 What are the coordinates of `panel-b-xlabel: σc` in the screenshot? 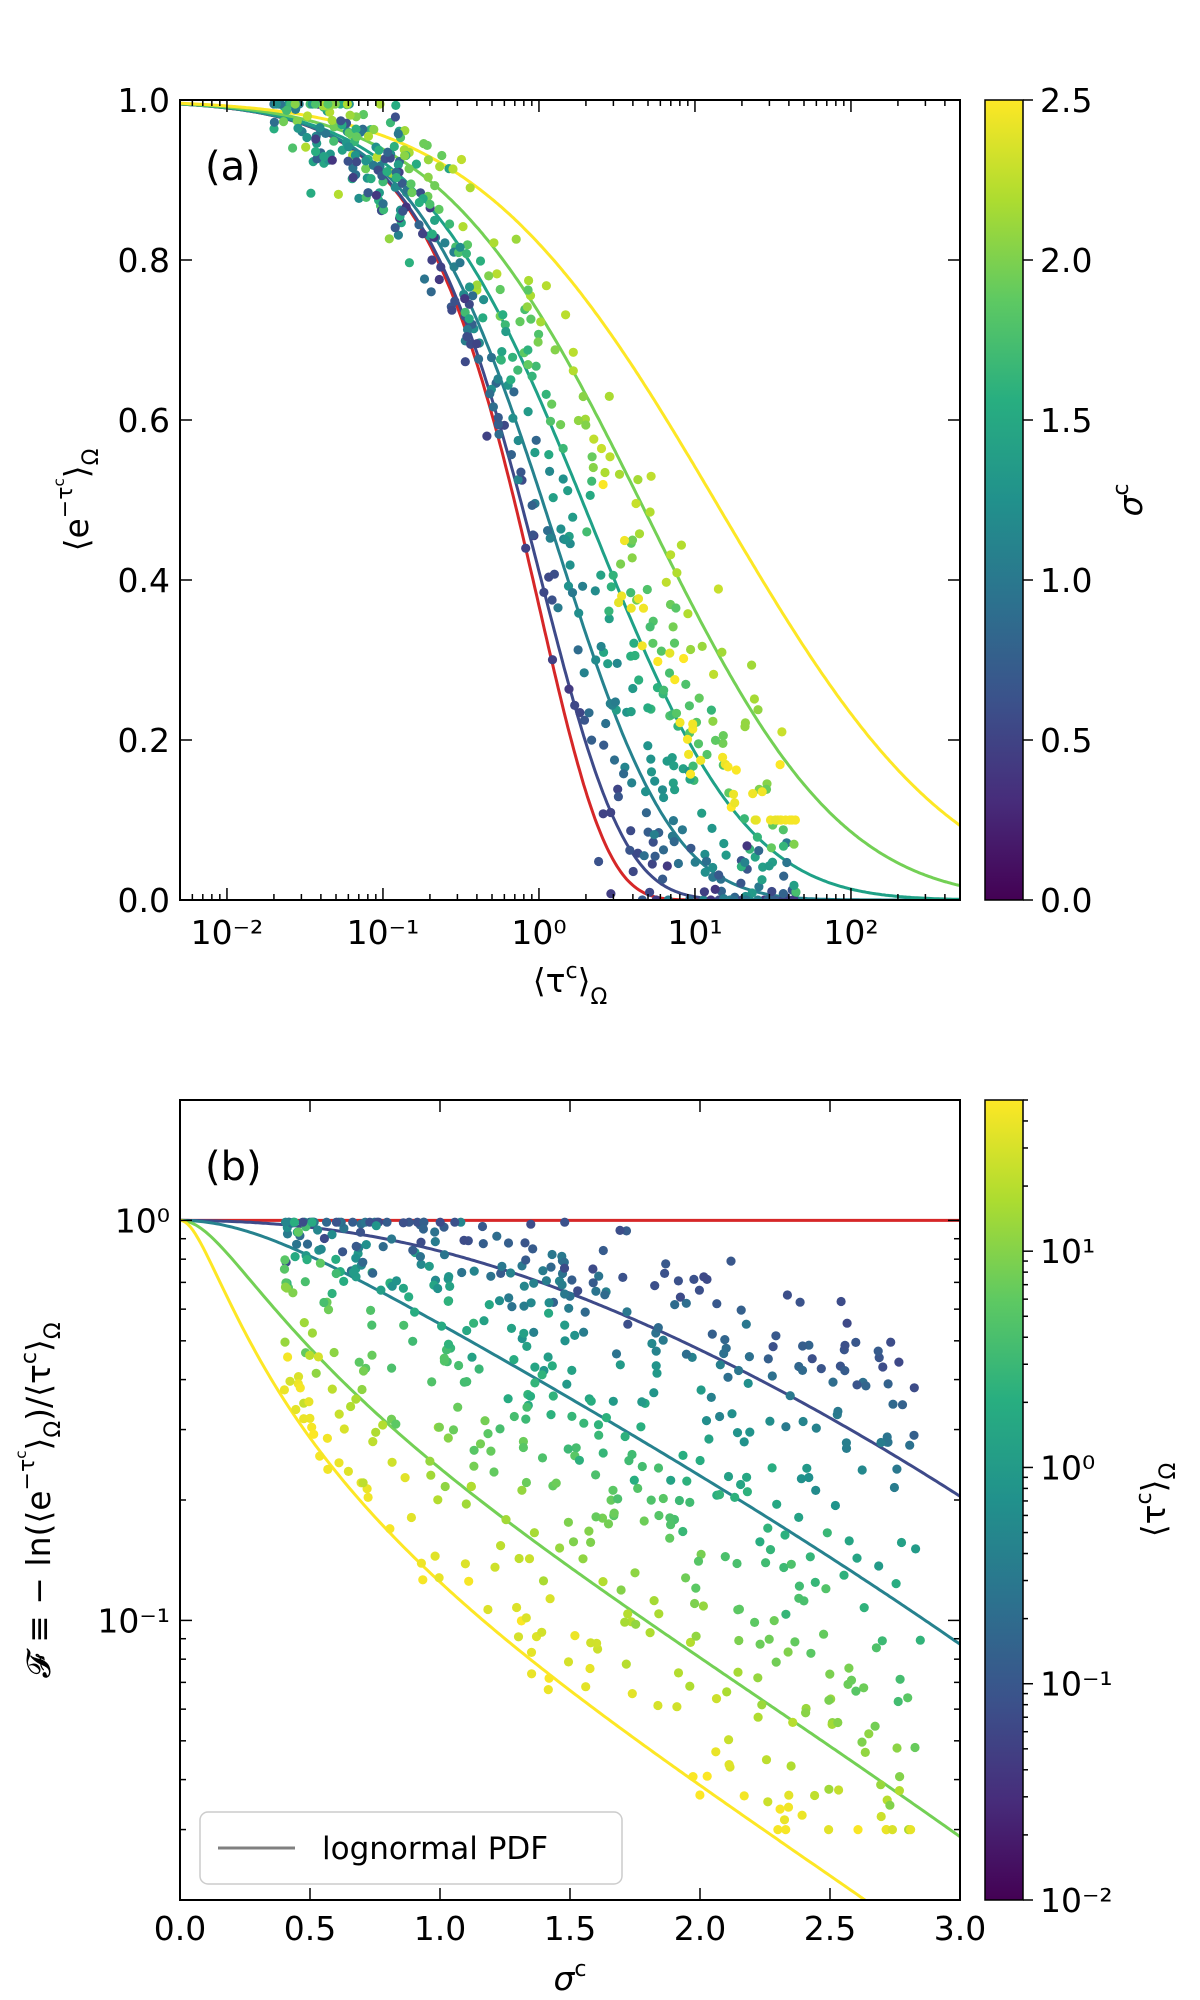 It's located at (569, 1977).